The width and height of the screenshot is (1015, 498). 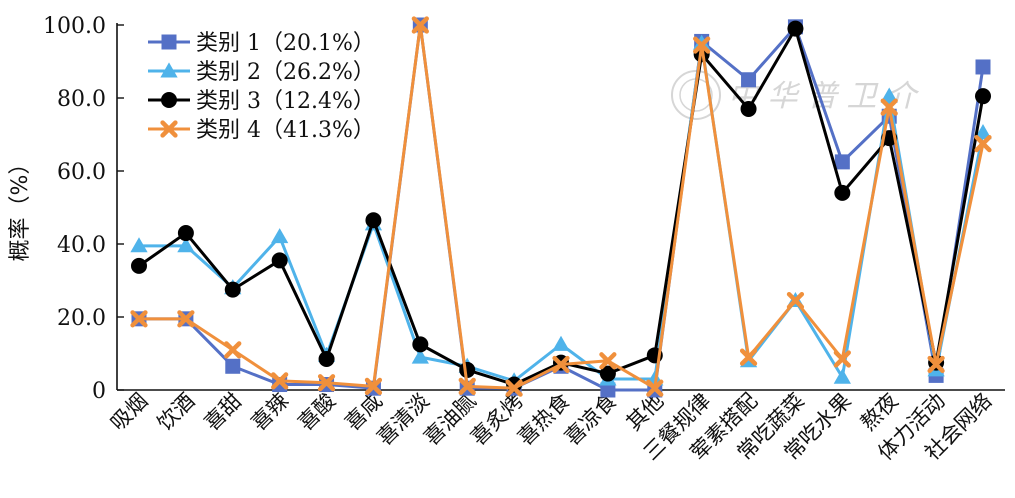 What do you see at coordinates (497, 420) in the screenshot?
I see `x-category-label: 喜炙烤` at bounding box center [497, 420].